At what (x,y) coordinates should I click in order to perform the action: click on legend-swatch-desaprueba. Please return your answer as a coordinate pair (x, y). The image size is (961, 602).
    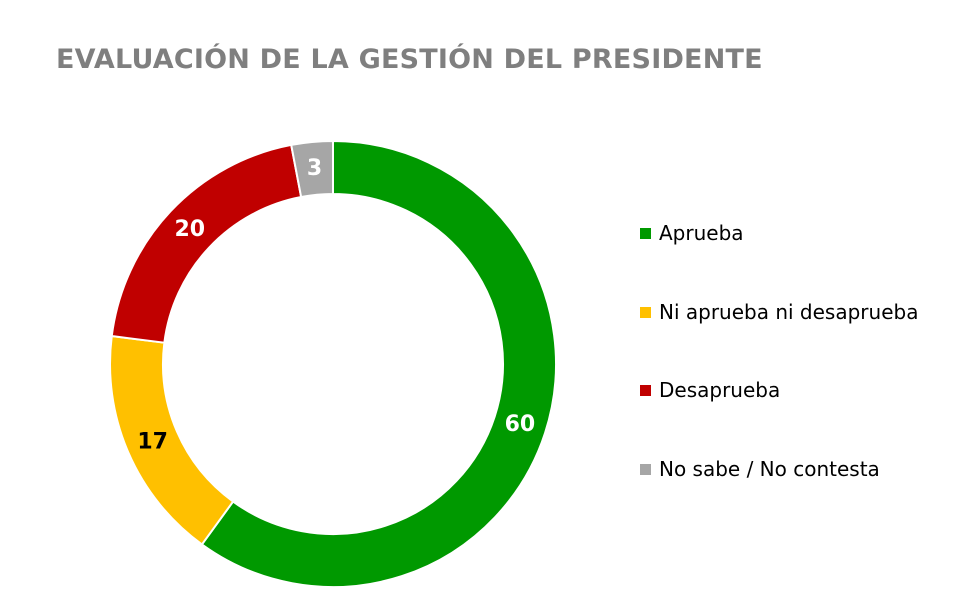
    Looking at the image, I should click on (645, 390).